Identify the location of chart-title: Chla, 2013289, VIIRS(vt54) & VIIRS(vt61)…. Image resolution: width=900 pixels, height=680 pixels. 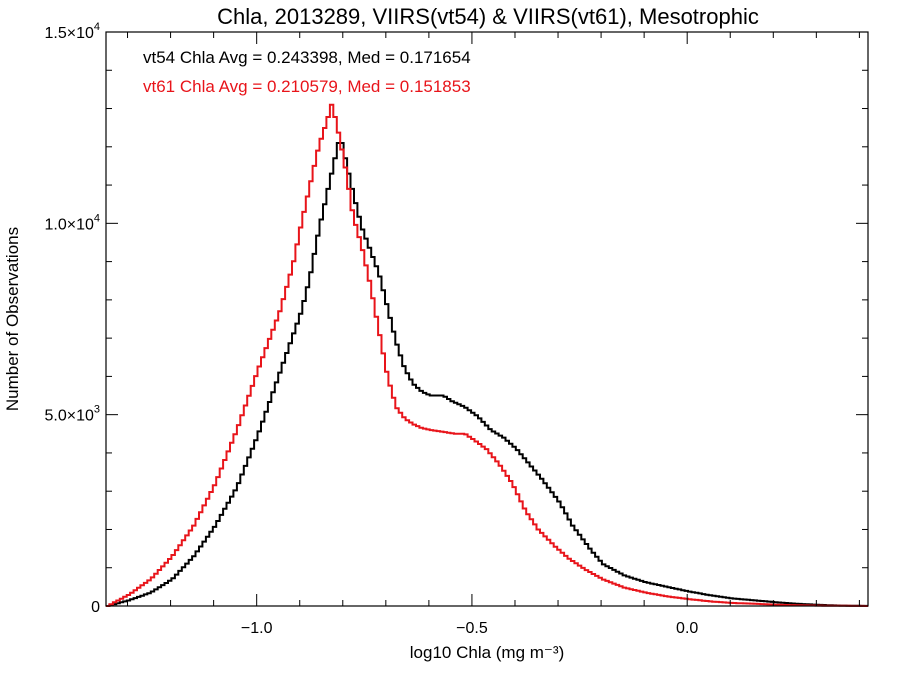
(488, 16).